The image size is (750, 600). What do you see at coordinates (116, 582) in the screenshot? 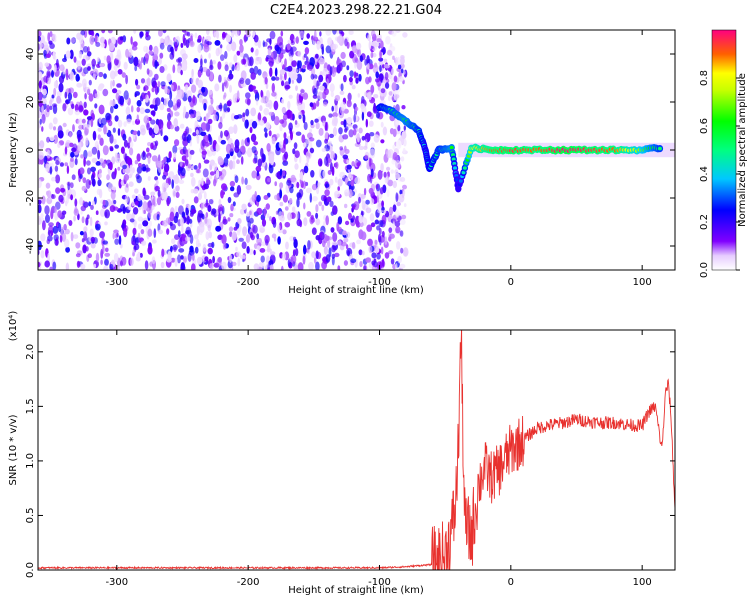
I see `snr-x-tick-label: -300` at bounding box center [116, 582].